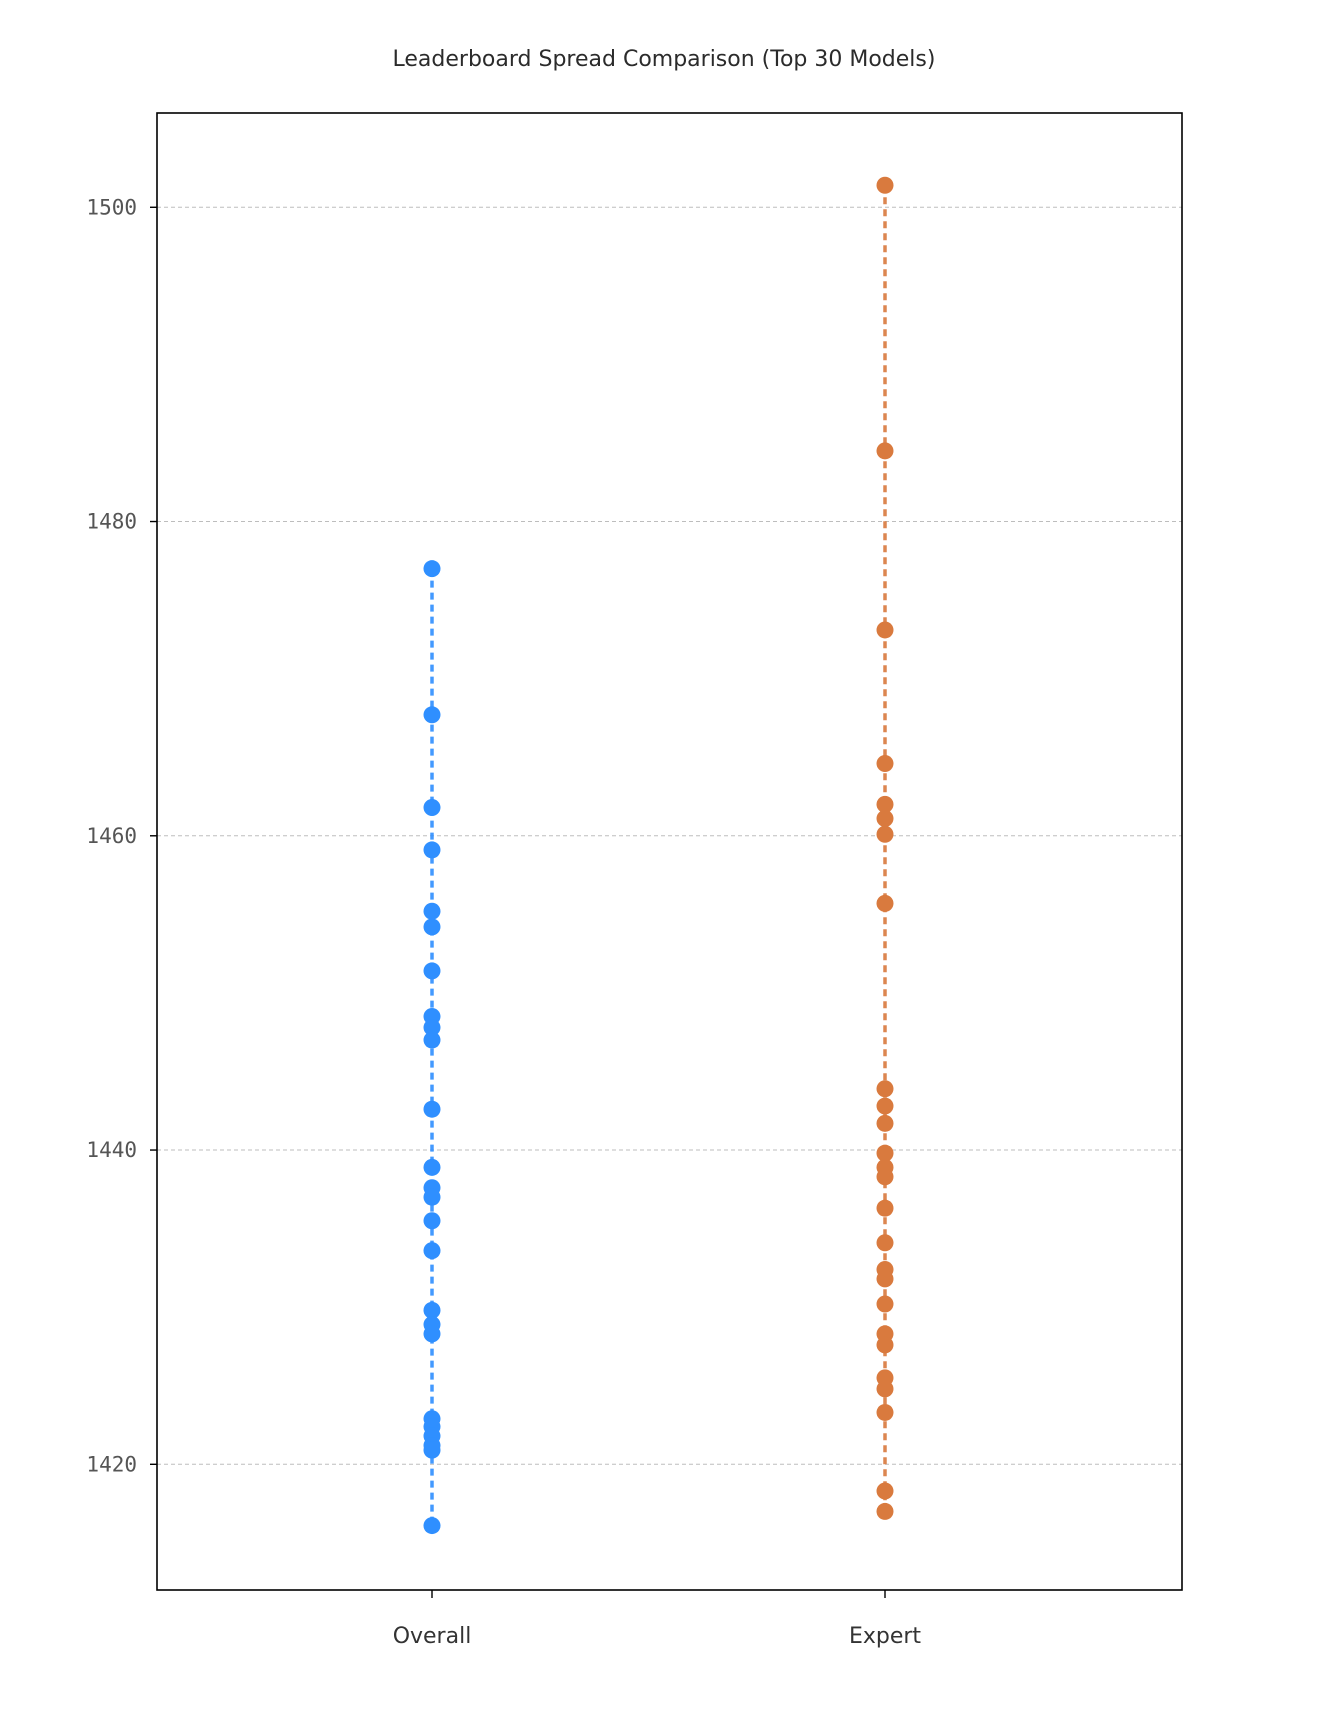  Describe the element at coordinates (111, 1150) in the screenshot. I see `y-tick-label: 1440` at that location.